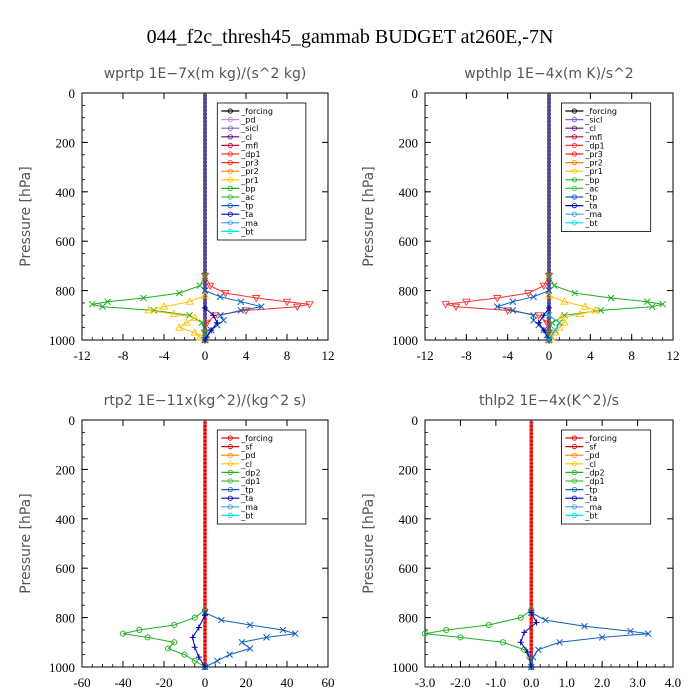 This screenshot has height=700, width=700. What do you see at coordinates (529, 640) in the screenshot?
I see `series-line-ta` at bounding box center [529, 640].